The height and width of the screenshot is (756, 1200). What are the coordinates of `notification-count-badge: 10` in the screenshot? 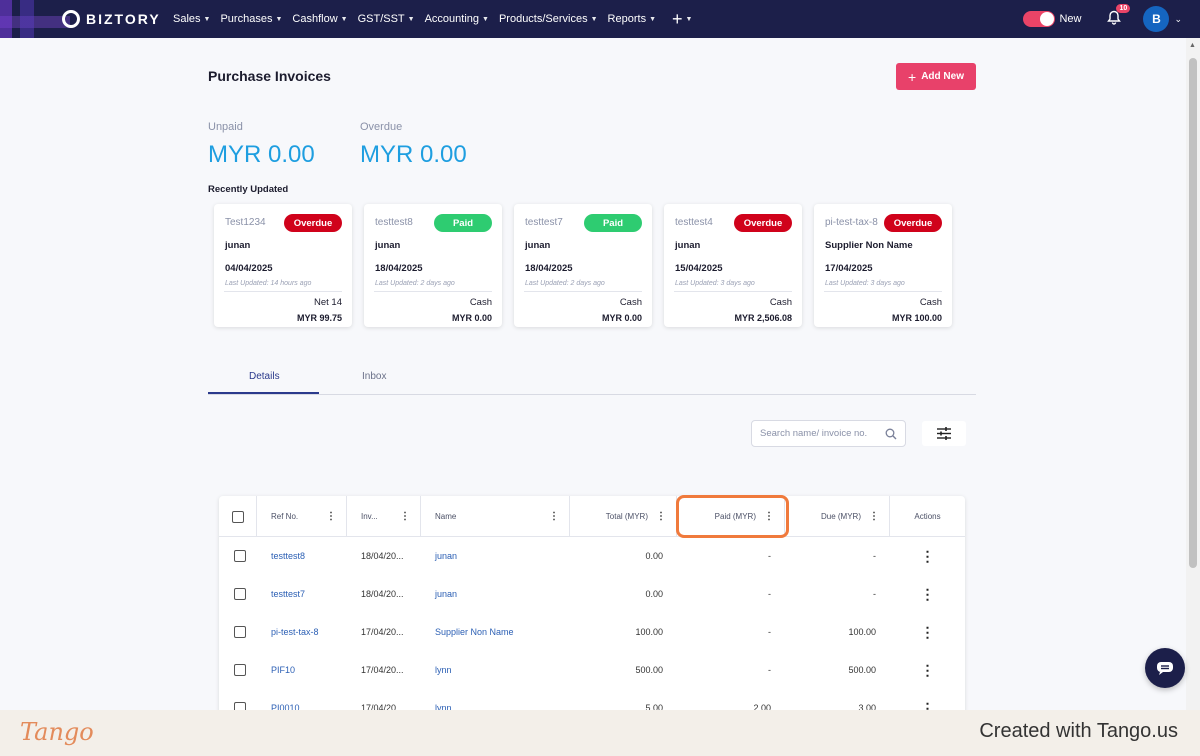 It's located at (1123, 8).